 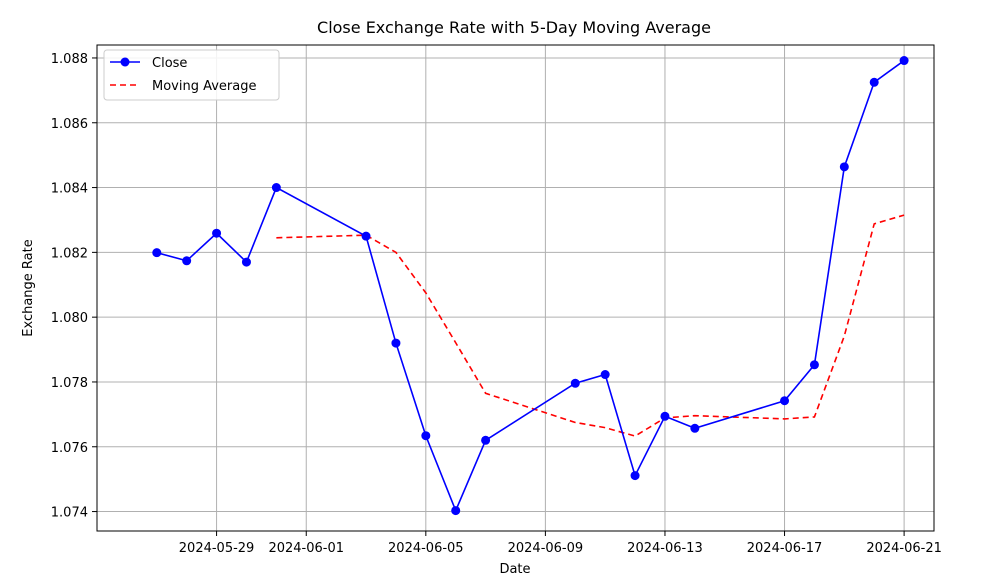 I want to click on y-tick-label: 1.088, so click(x=69, y=59).